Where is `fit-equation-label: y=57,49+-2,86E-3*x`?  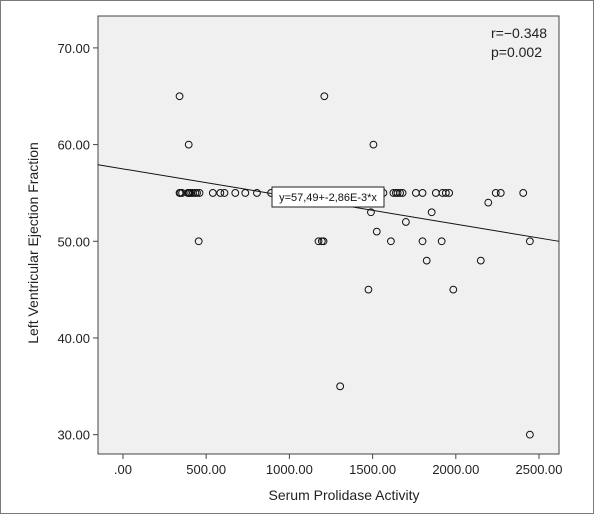 fit-equation-label: y=57,49+-2,86E-3*x is located at coordinates (328, 198).